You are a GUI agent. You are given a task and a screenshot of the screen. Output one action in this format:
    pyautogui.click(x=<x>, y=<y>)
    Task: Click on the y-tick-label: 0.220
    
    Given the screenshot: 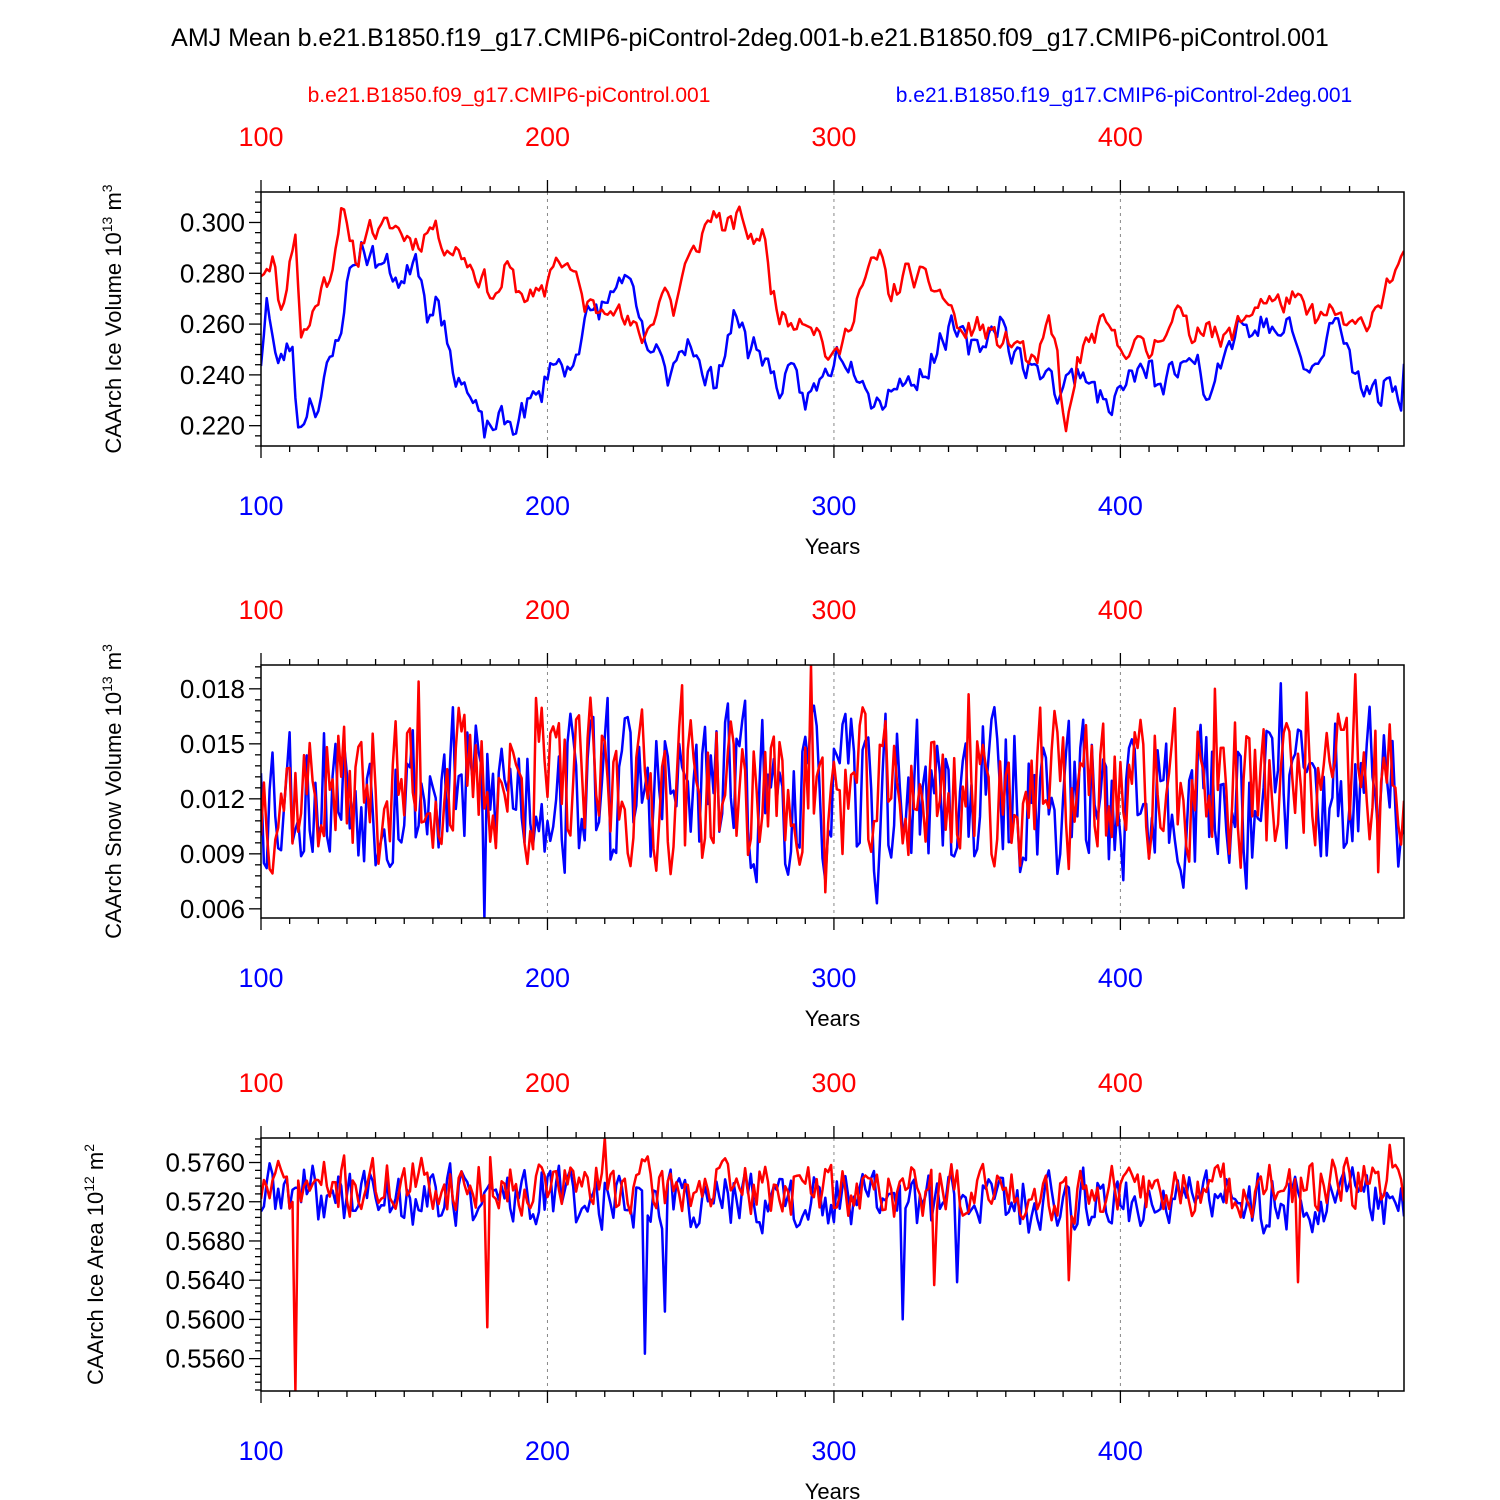 What is the action you would take?
    pyautogui.click(x=212, y=426)
    